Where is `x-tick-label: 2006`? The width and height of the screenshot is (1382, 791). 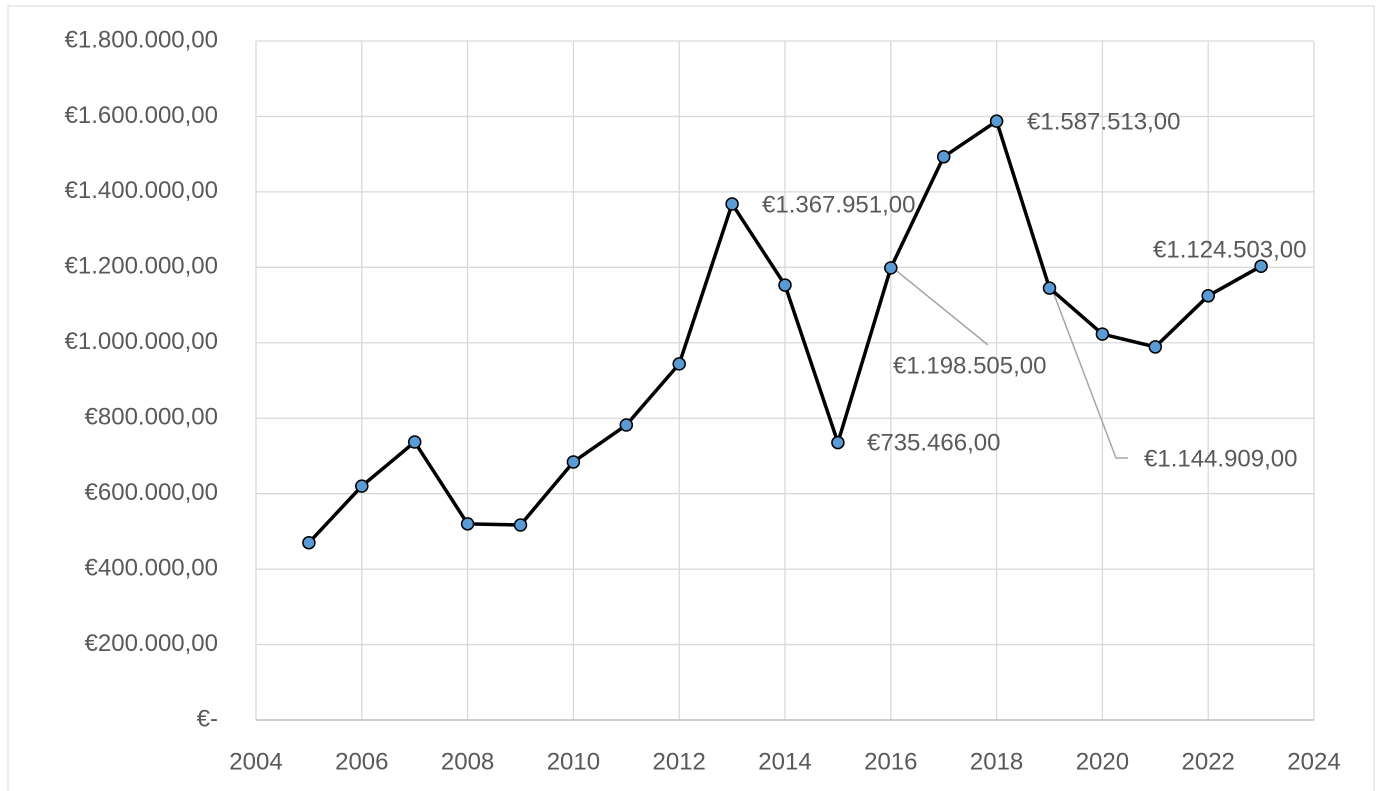 x-tick-label: 2006 is located at coordinates (361, 761).